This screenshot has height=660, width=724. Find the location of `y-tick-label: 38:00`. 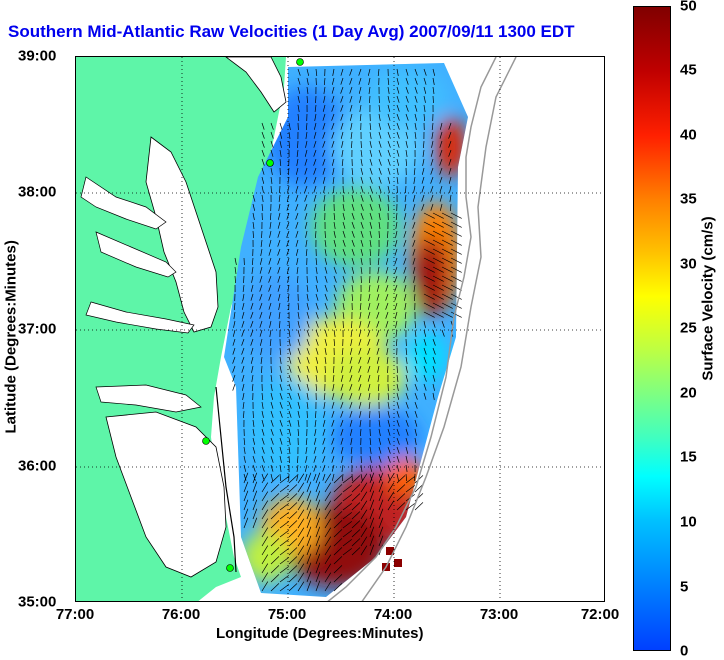

y-tick-label: 38:00 is located at coordinates (37, 192).